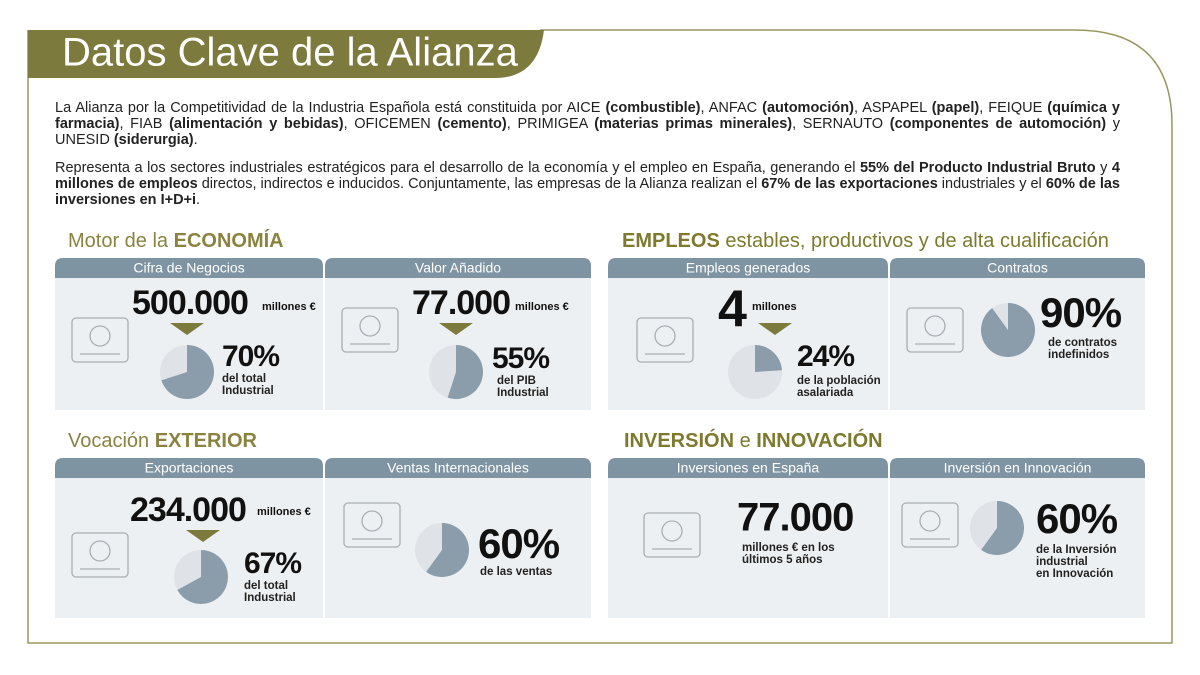 This screenshot has height=675, width=1200. What do you see at coordinates (516, 572) in the screenshot?
I see `description: de las ventas` at bounding box center [516, 572].